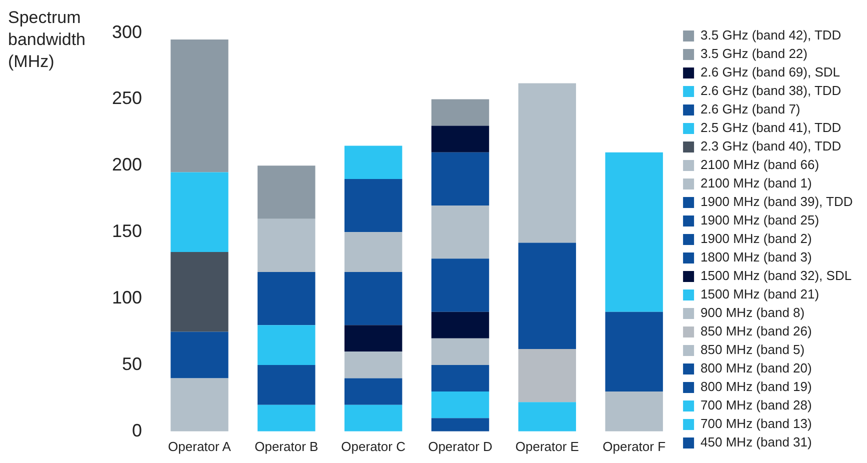 The height and width of the screenshot is (463, 867). I want to click on x-tick-label: Operator C, so click(373, 446).